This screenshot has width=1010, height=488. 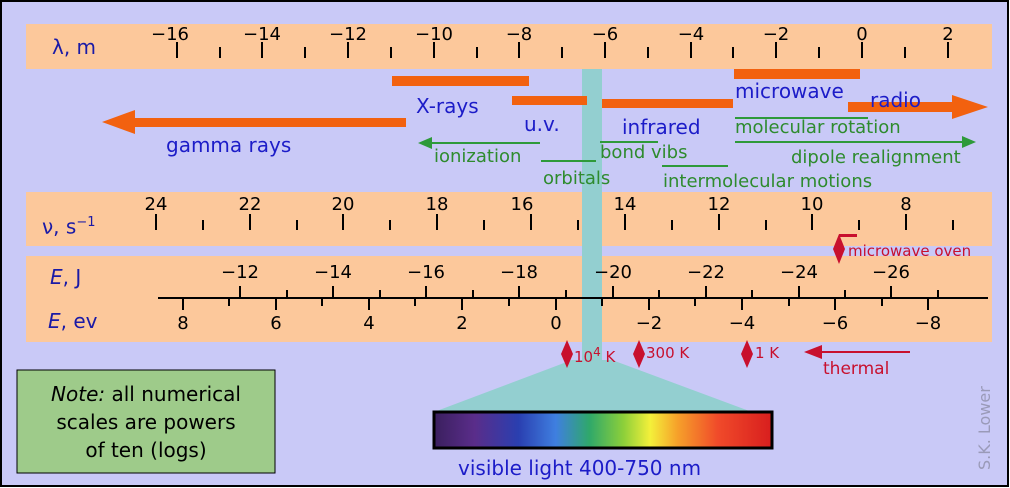 I want to click on energy-ev-tick-label: −6, so click(x=835, y=323).